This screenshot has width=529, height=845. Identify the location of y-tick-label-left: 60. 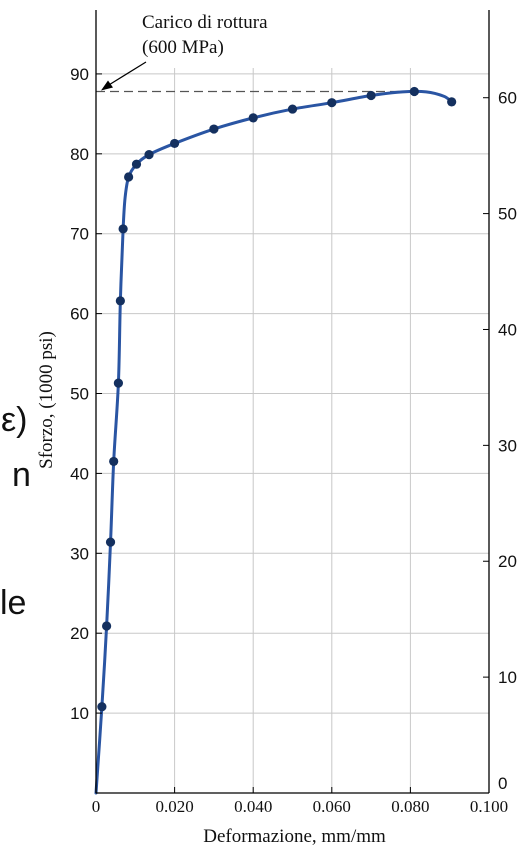
(79, 314).